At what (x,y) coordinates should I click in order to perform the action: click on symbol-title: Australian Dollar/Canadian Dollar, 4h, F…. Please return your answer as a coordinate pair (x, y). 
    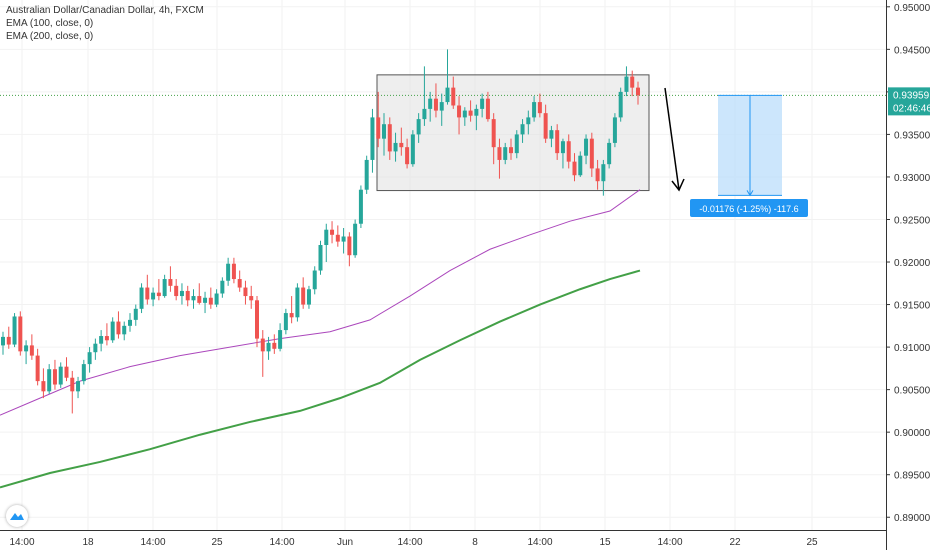
    Looking at the image, I should click on (105, 10).